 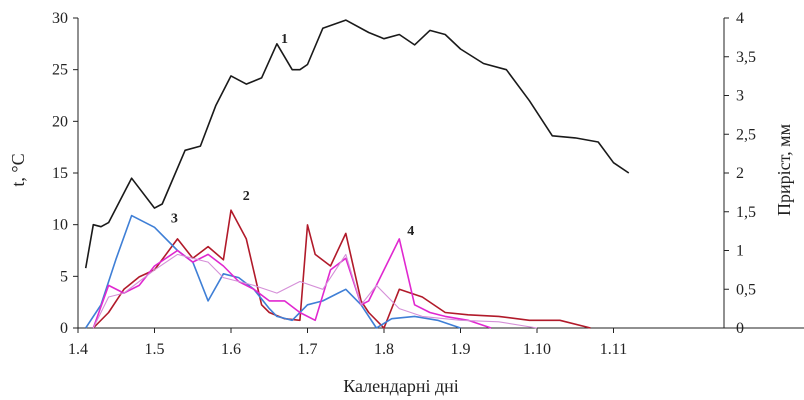 What do you see at coordinates (308, 349) in the screenshot?
I see `x-tick-label: 1.7` at bounding box center [308, 349].